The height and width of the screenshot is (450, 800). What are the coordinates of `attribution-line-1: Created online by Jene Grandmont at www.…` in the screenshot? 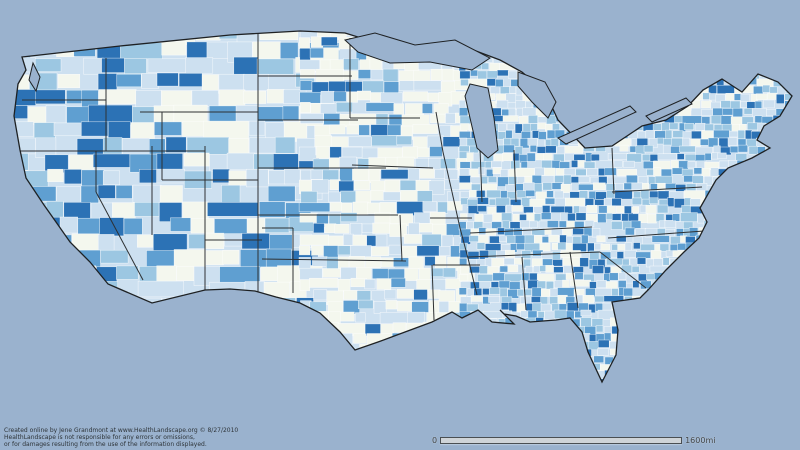 It's located at (121, 430).